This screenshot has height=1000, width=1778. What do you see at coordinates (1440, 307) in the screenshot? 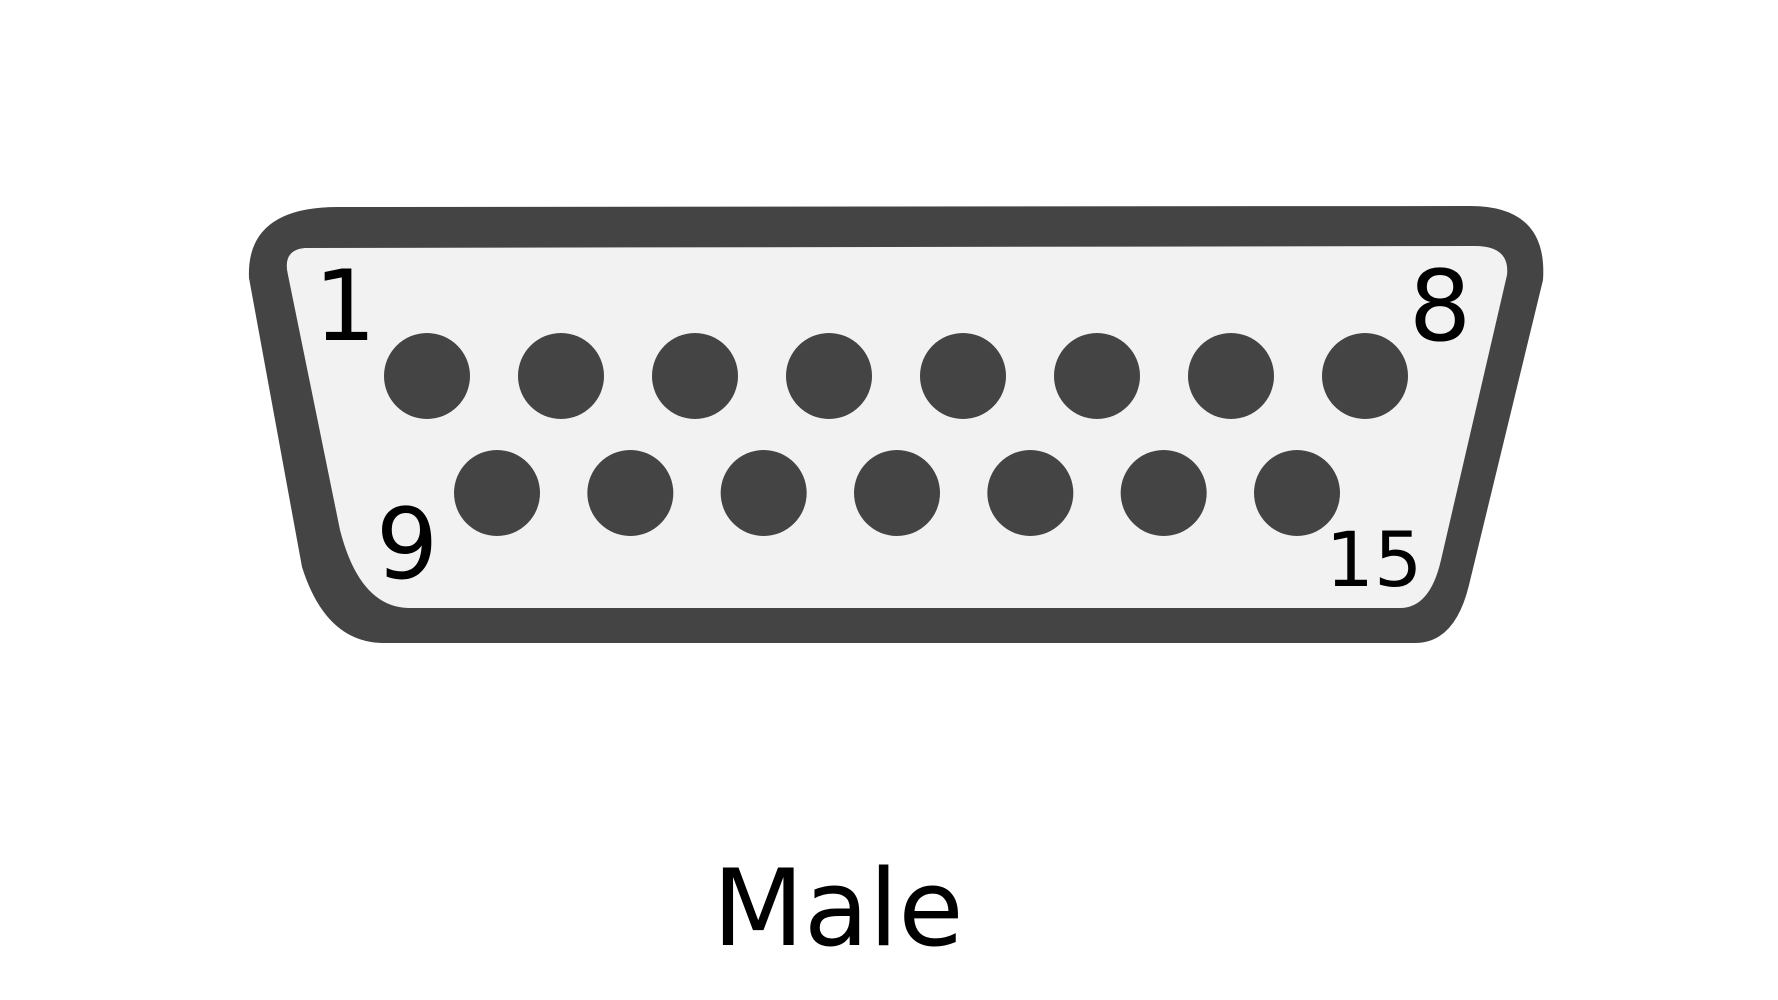
I see `pin-label-8: 8` at bounding box center [1440, 307].